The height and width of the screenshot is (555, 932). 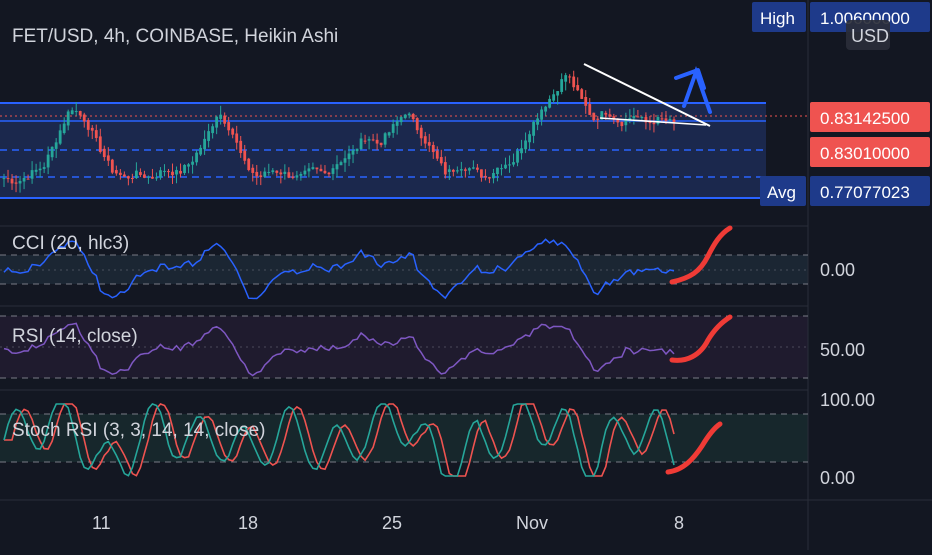 What do you see at coordinates (870, 152) in the screenshot?
I see `prev-close-box` at bounding box center [870, 152].